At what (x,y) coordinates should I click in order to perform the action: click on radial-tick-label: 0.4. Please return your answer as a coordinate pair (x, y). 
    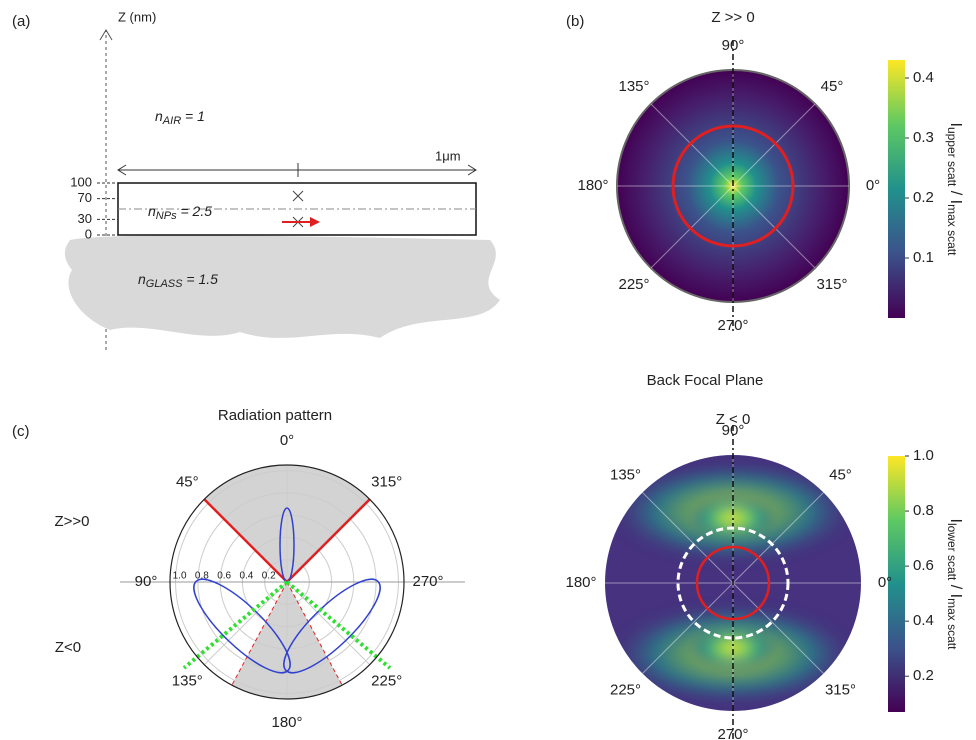
    Looking at the image, I should click on (246, 576).